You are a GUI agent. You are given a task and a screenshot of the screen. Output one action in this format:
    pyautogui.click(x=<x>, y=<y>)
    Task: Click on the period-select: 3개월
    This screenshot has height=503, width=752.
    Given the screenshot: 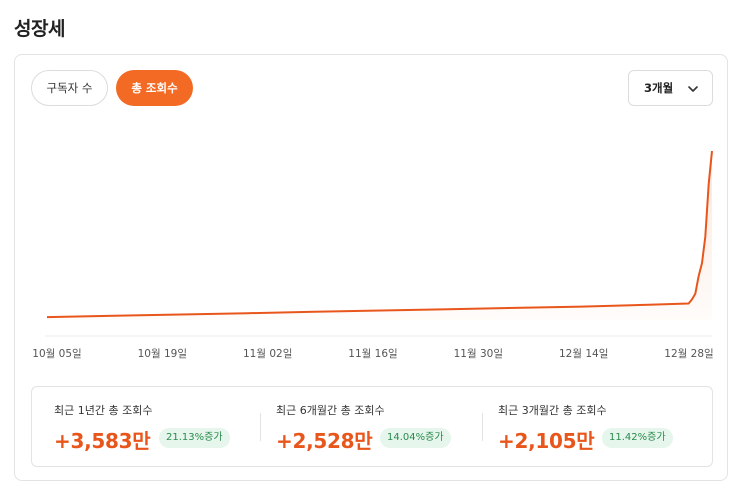 What is the action you would take?
    pyautogui.click(x=670, y=88)
    